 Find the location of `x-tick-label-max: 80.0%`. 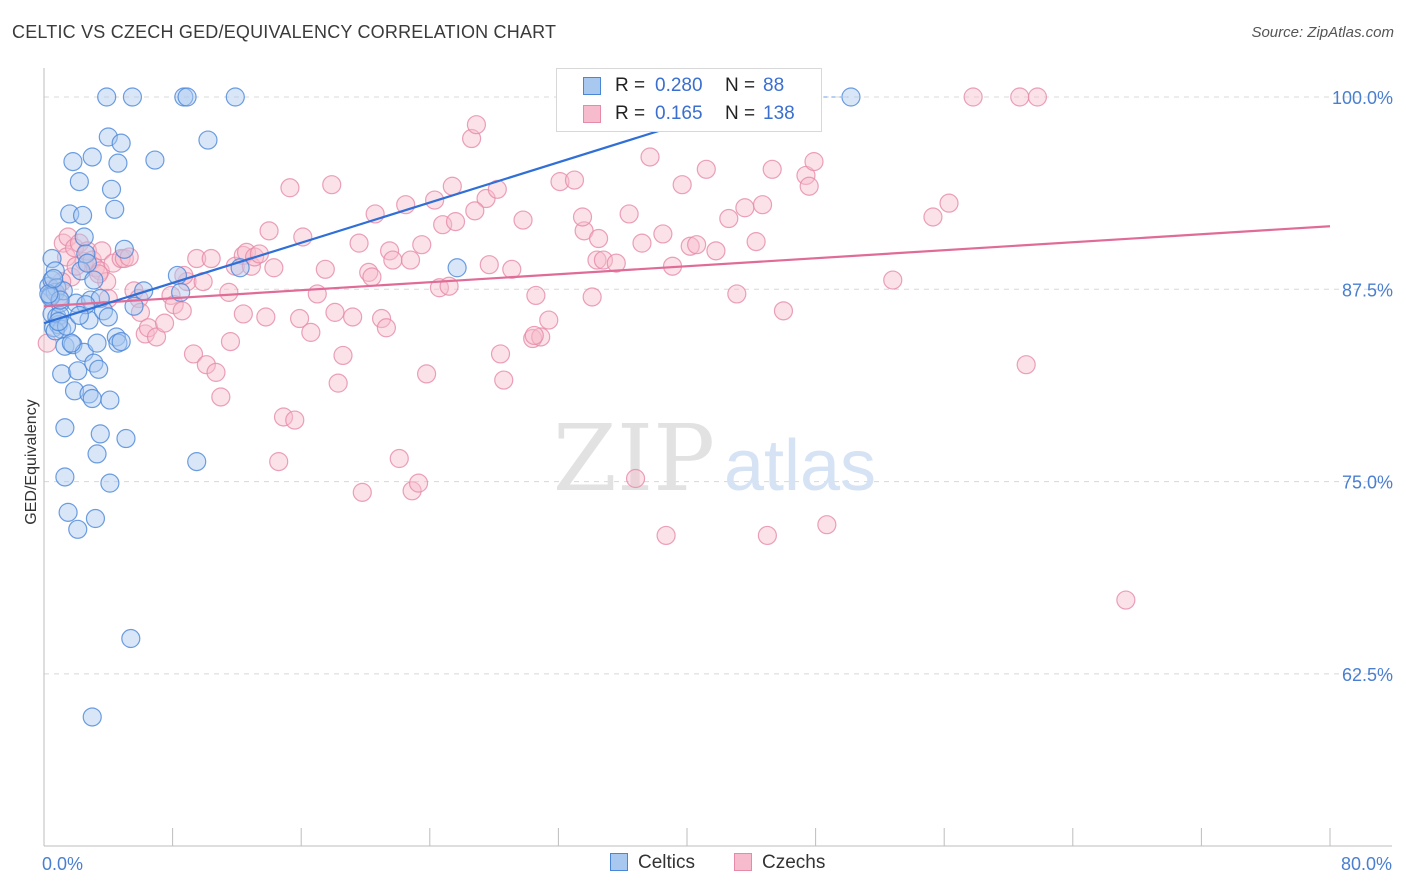

x-tick-label-max: 80.0% is located at coordinates (1366, 864).